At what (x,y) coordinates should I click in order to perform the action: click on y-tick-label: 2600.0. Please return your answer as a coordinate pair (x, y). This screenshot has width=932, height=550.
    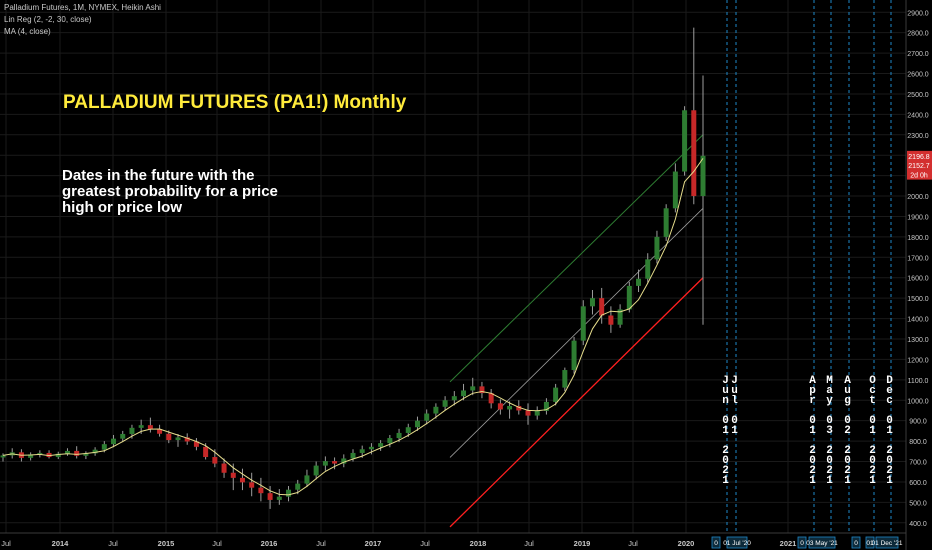
    Looking at the image, I should click on (918, 75).